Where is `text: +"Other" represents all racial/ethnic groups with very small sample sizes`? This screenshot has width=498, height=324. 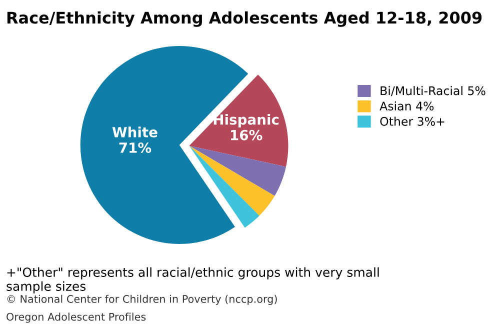
text: +"Other" represents all racial/ethnic groups with very small sample sizes is located at coordinates (192, 280).